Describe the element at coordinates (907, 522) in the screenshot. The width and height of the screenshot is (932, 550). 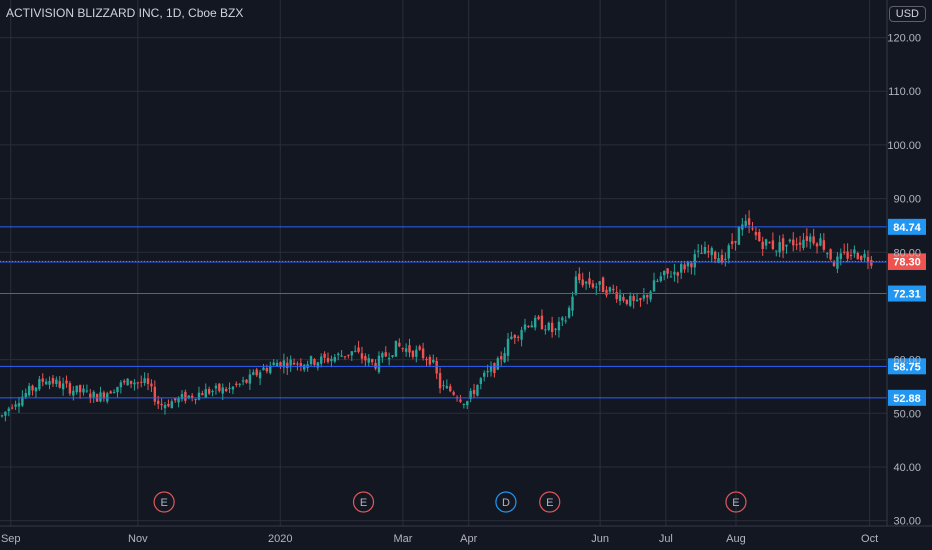
I see `y-tick-label: 30.00` at that location.